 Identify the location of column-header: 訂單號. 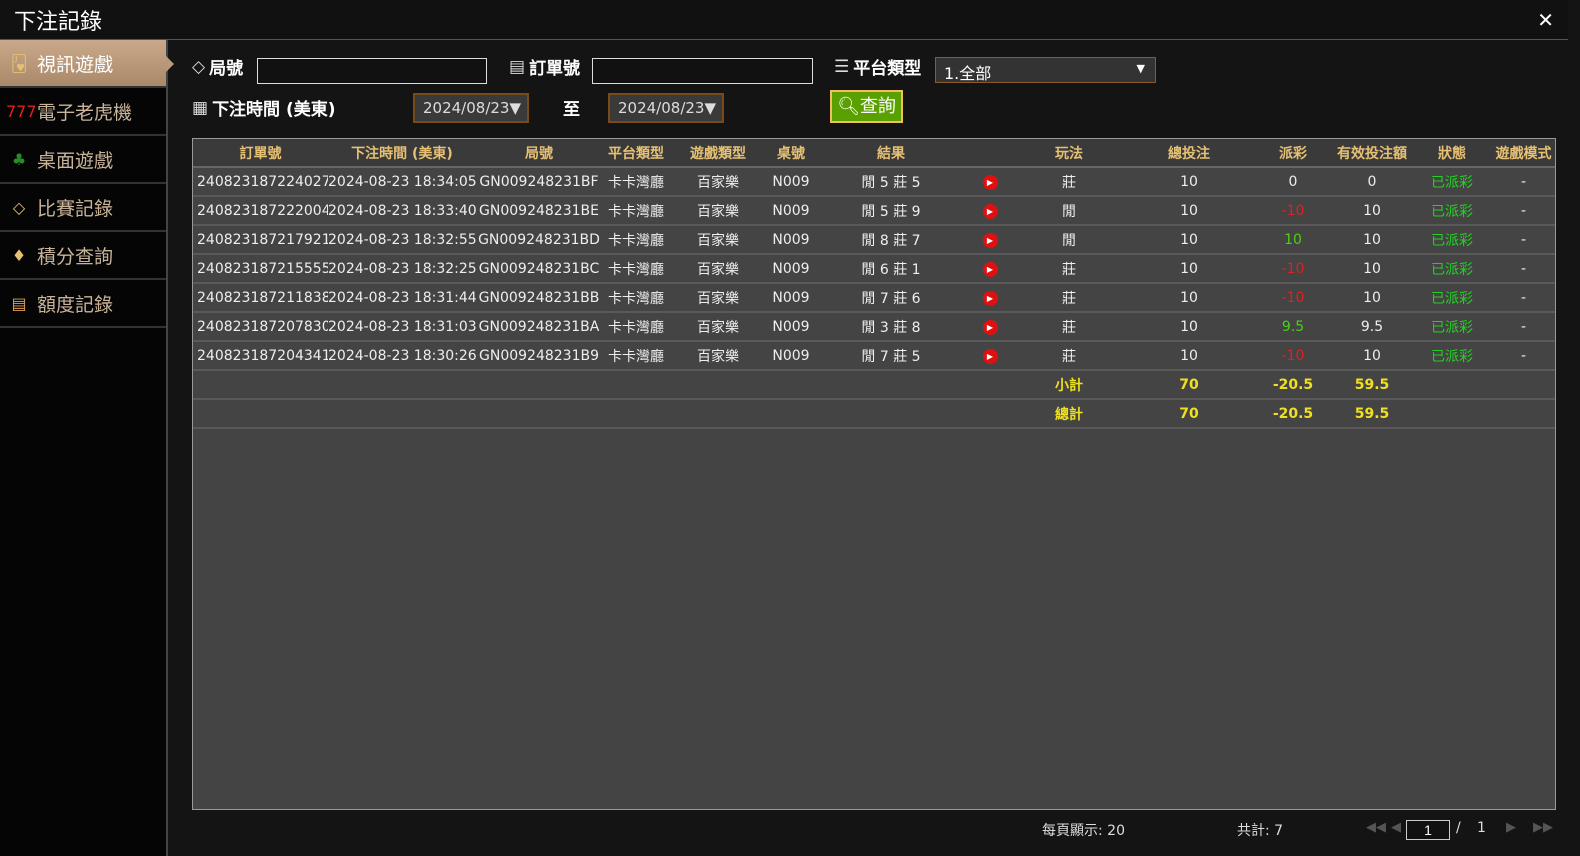
(260, 153).